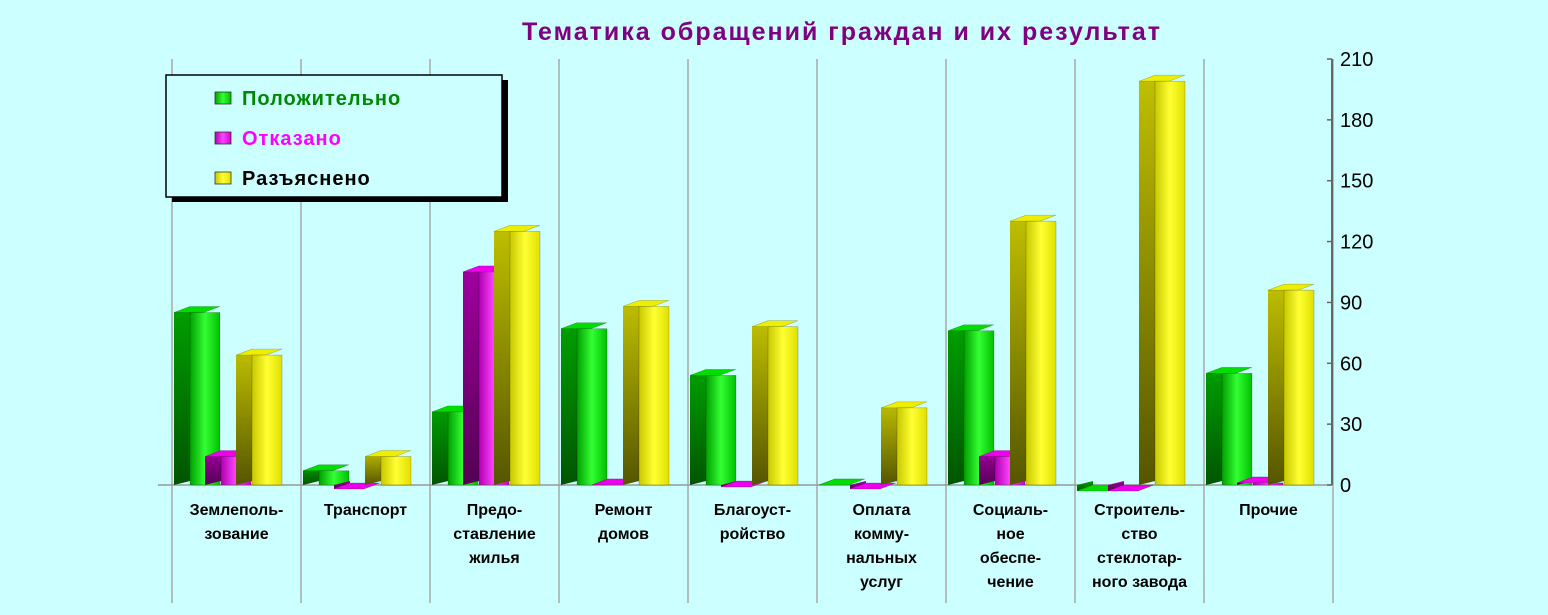 The height and width of the screenshot is (615, 1548). I want to click on y-tick-label: 120, so click(1356, 243).